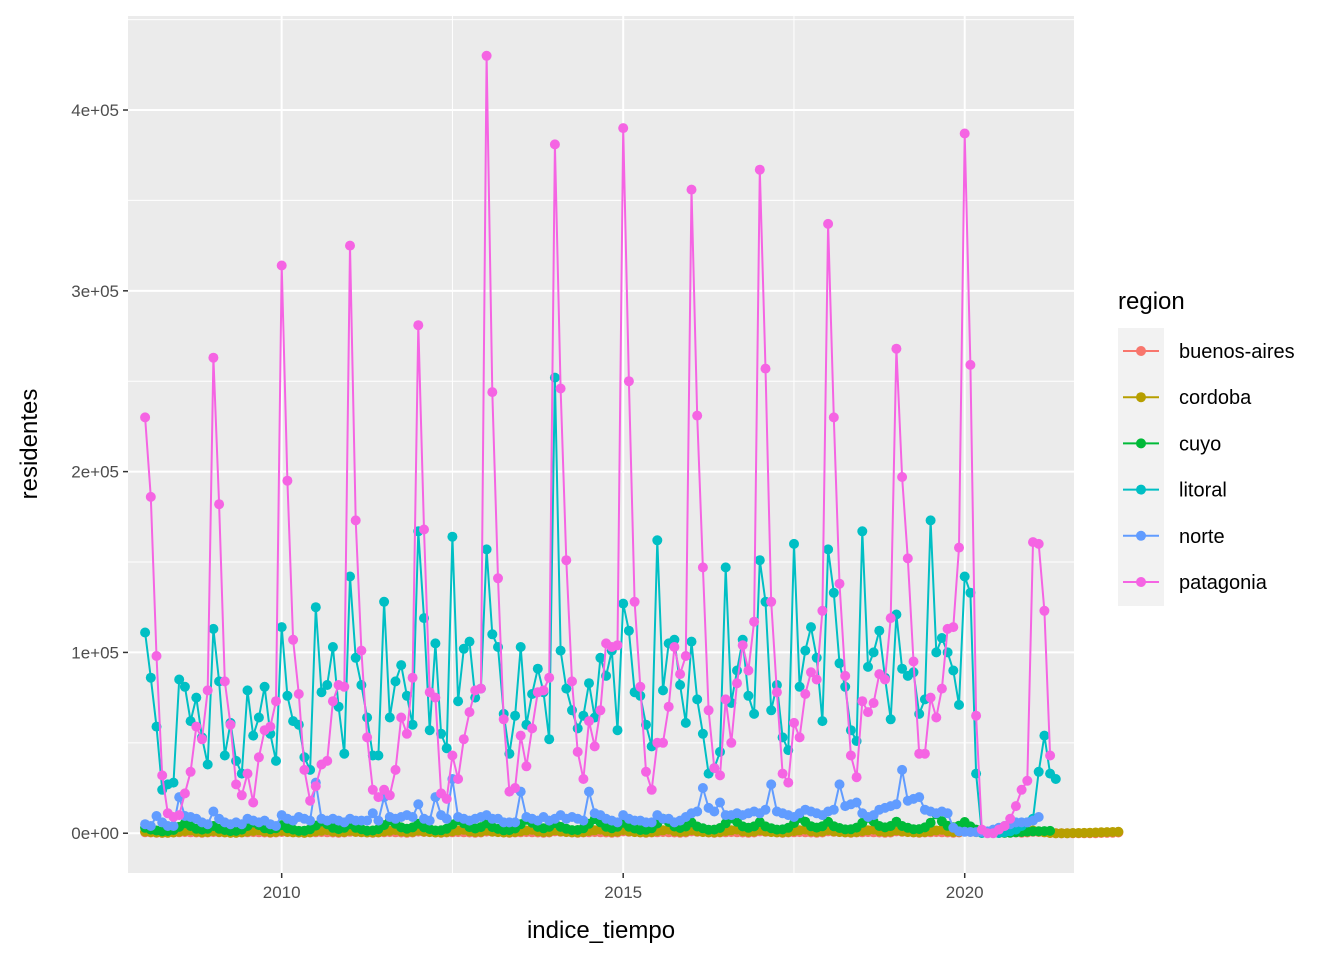 Image resolution: width=1344 pixels, height=960 pixels. What do you see at coordinates (1223, 583) in the screenshot?
I see `legend-label: patagonia` at bounding box center [1223, 583].